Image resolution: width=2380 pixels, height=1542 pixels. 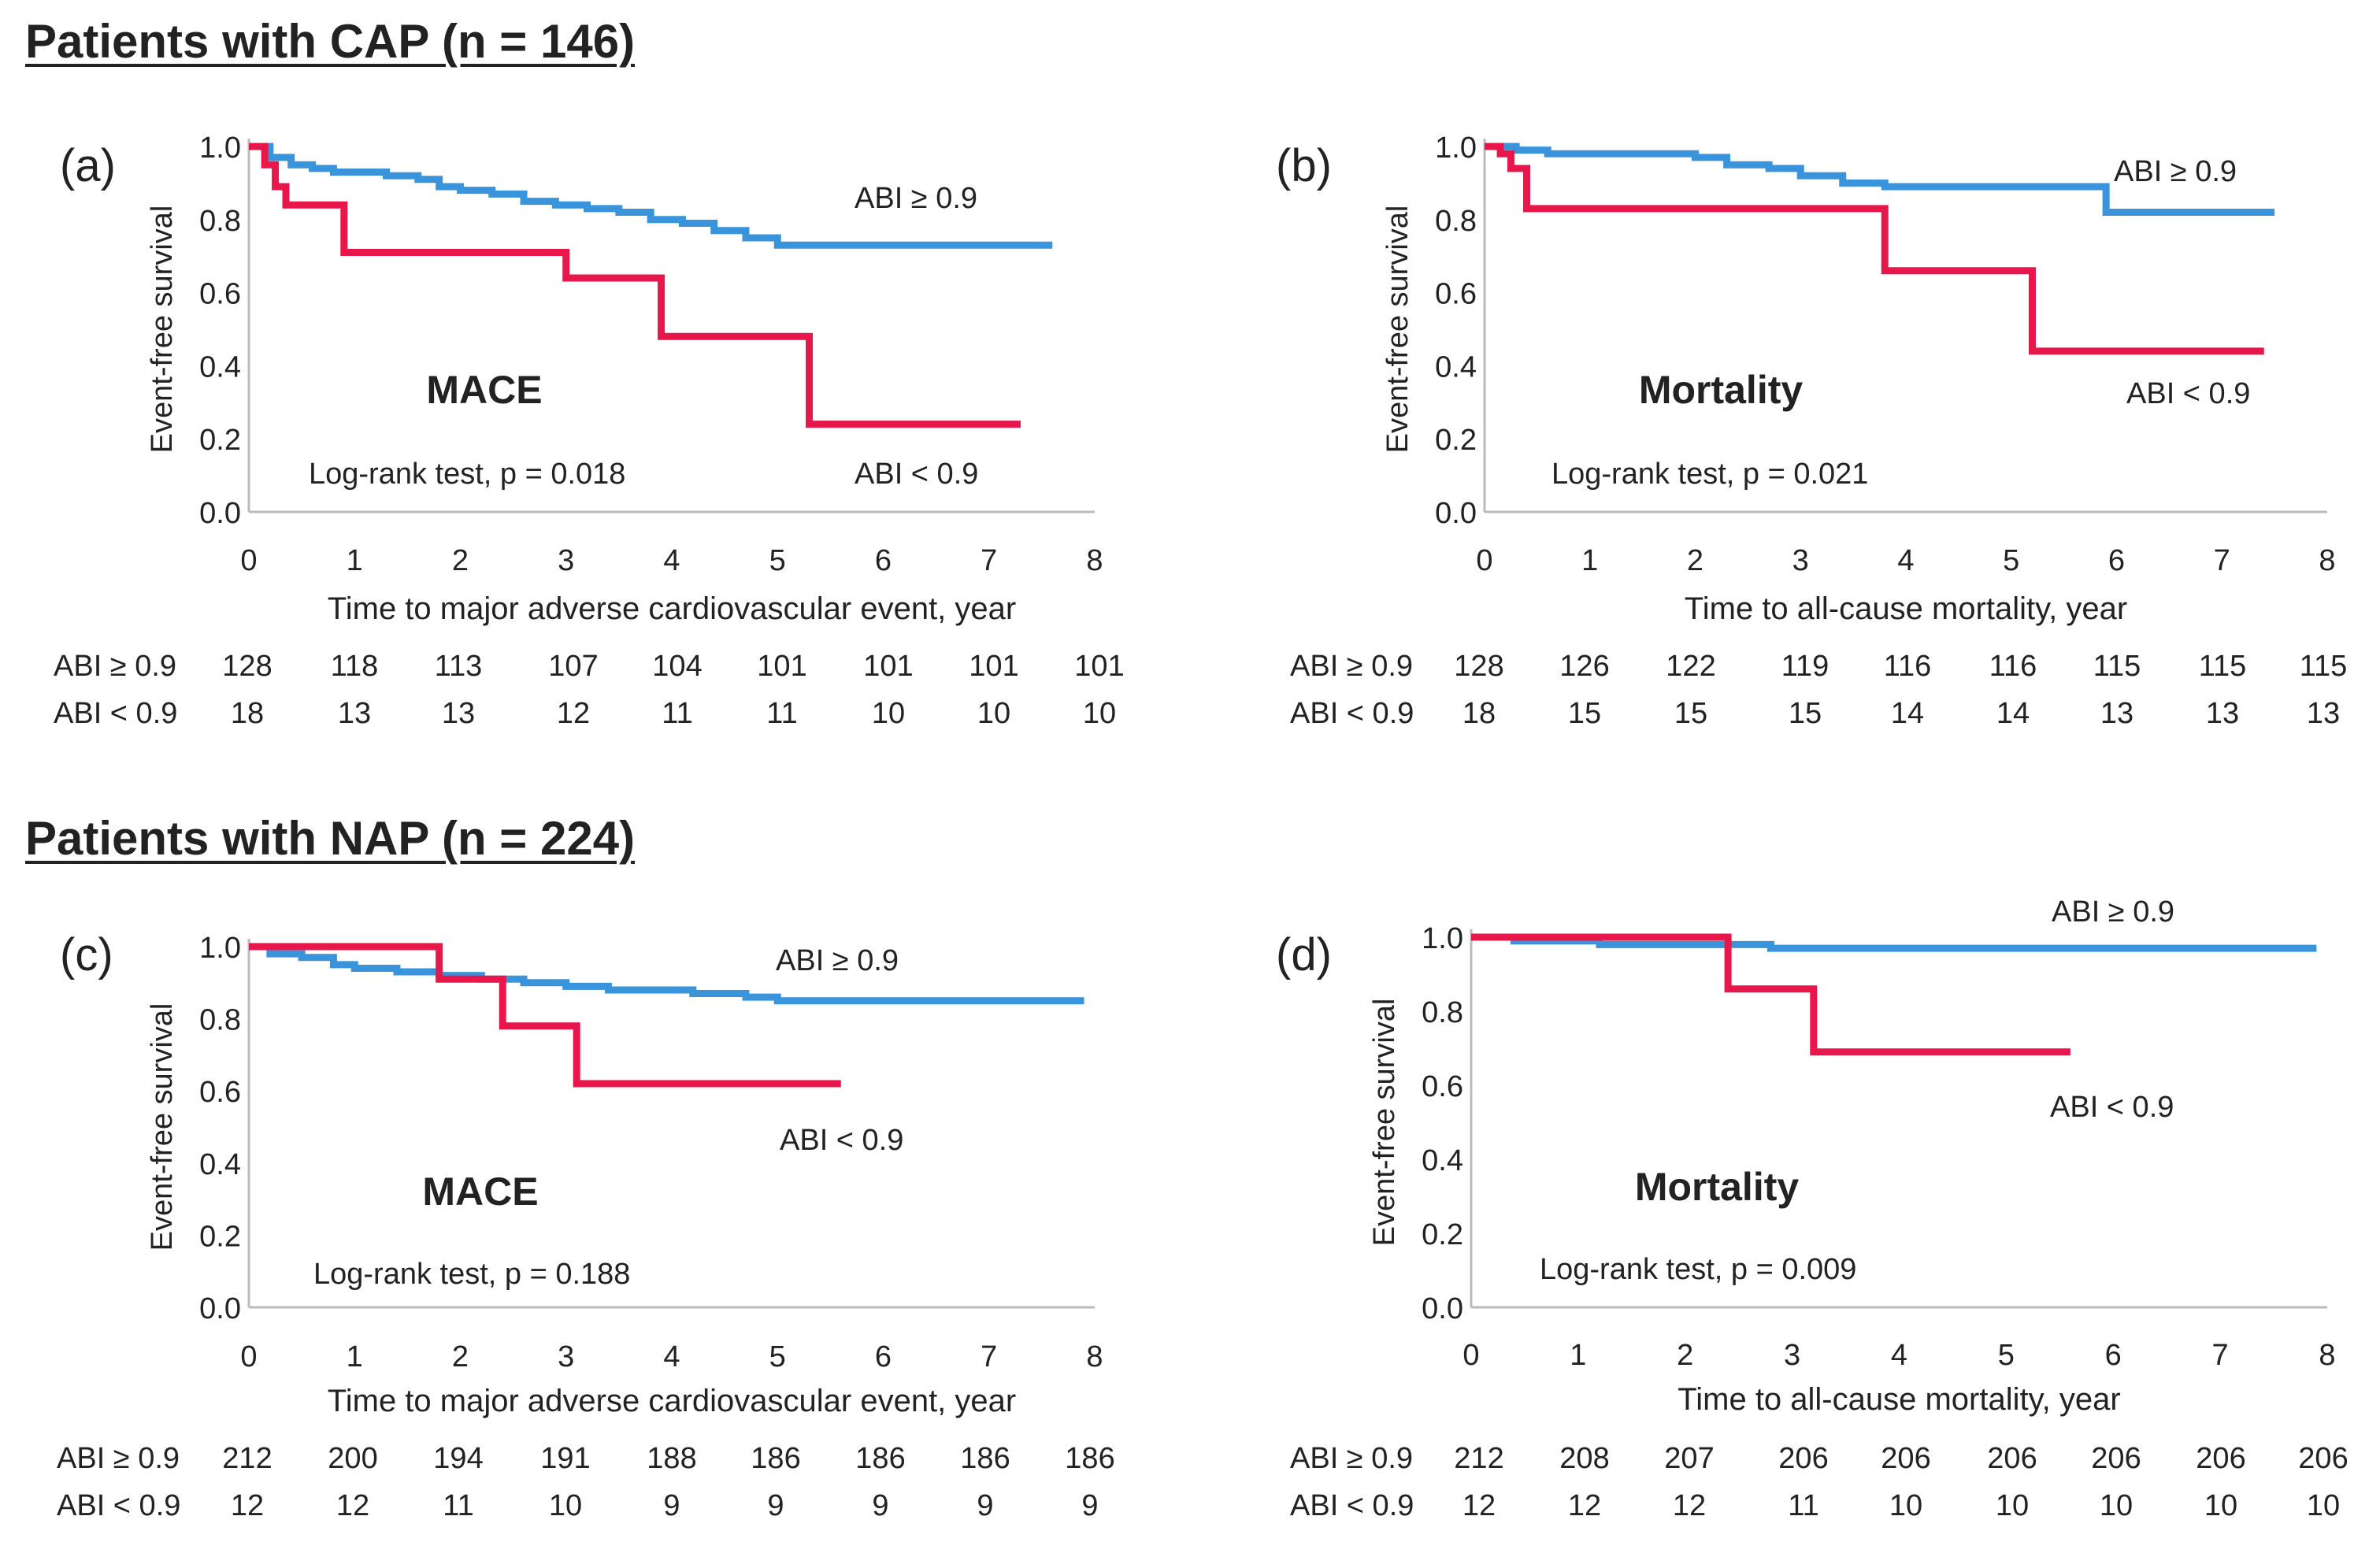 I want to click on risk-count: 15, so click(x=1805, y=713).